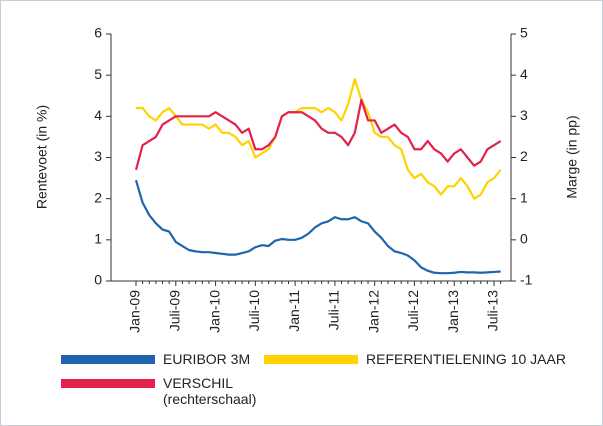 This screenshot has height=426, width=603. I want to click on y-axis-label: Rentevoet (in %), so click(42, 157).